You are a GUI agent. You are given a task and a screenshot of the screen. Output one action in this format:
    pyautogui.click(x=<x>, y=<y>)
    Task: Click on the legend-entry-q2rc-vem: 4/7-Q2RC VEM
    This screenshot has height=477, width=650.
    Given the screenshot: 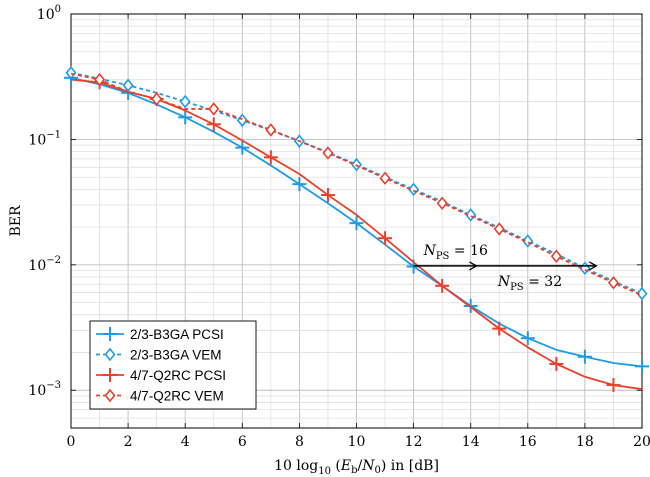 What is the action you would take?
    pyautogui.click(x=160, y=396)
    